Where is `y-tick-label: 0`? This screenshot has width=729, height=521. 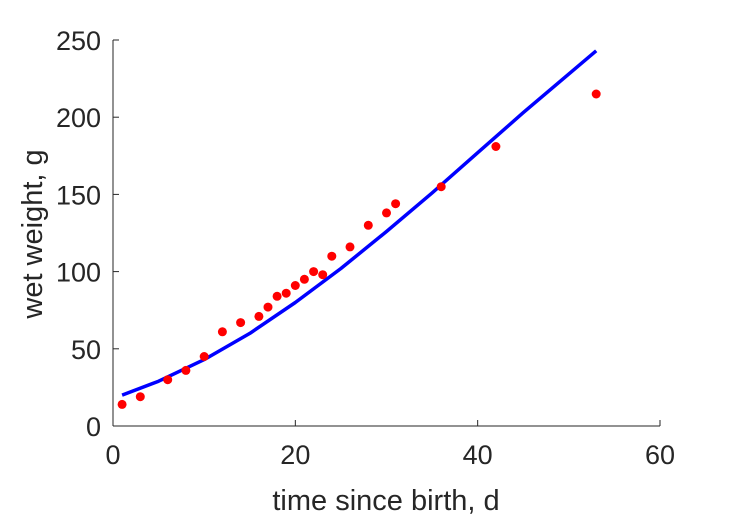
y-tick-label: 0 is located at coordinates (93, 427).